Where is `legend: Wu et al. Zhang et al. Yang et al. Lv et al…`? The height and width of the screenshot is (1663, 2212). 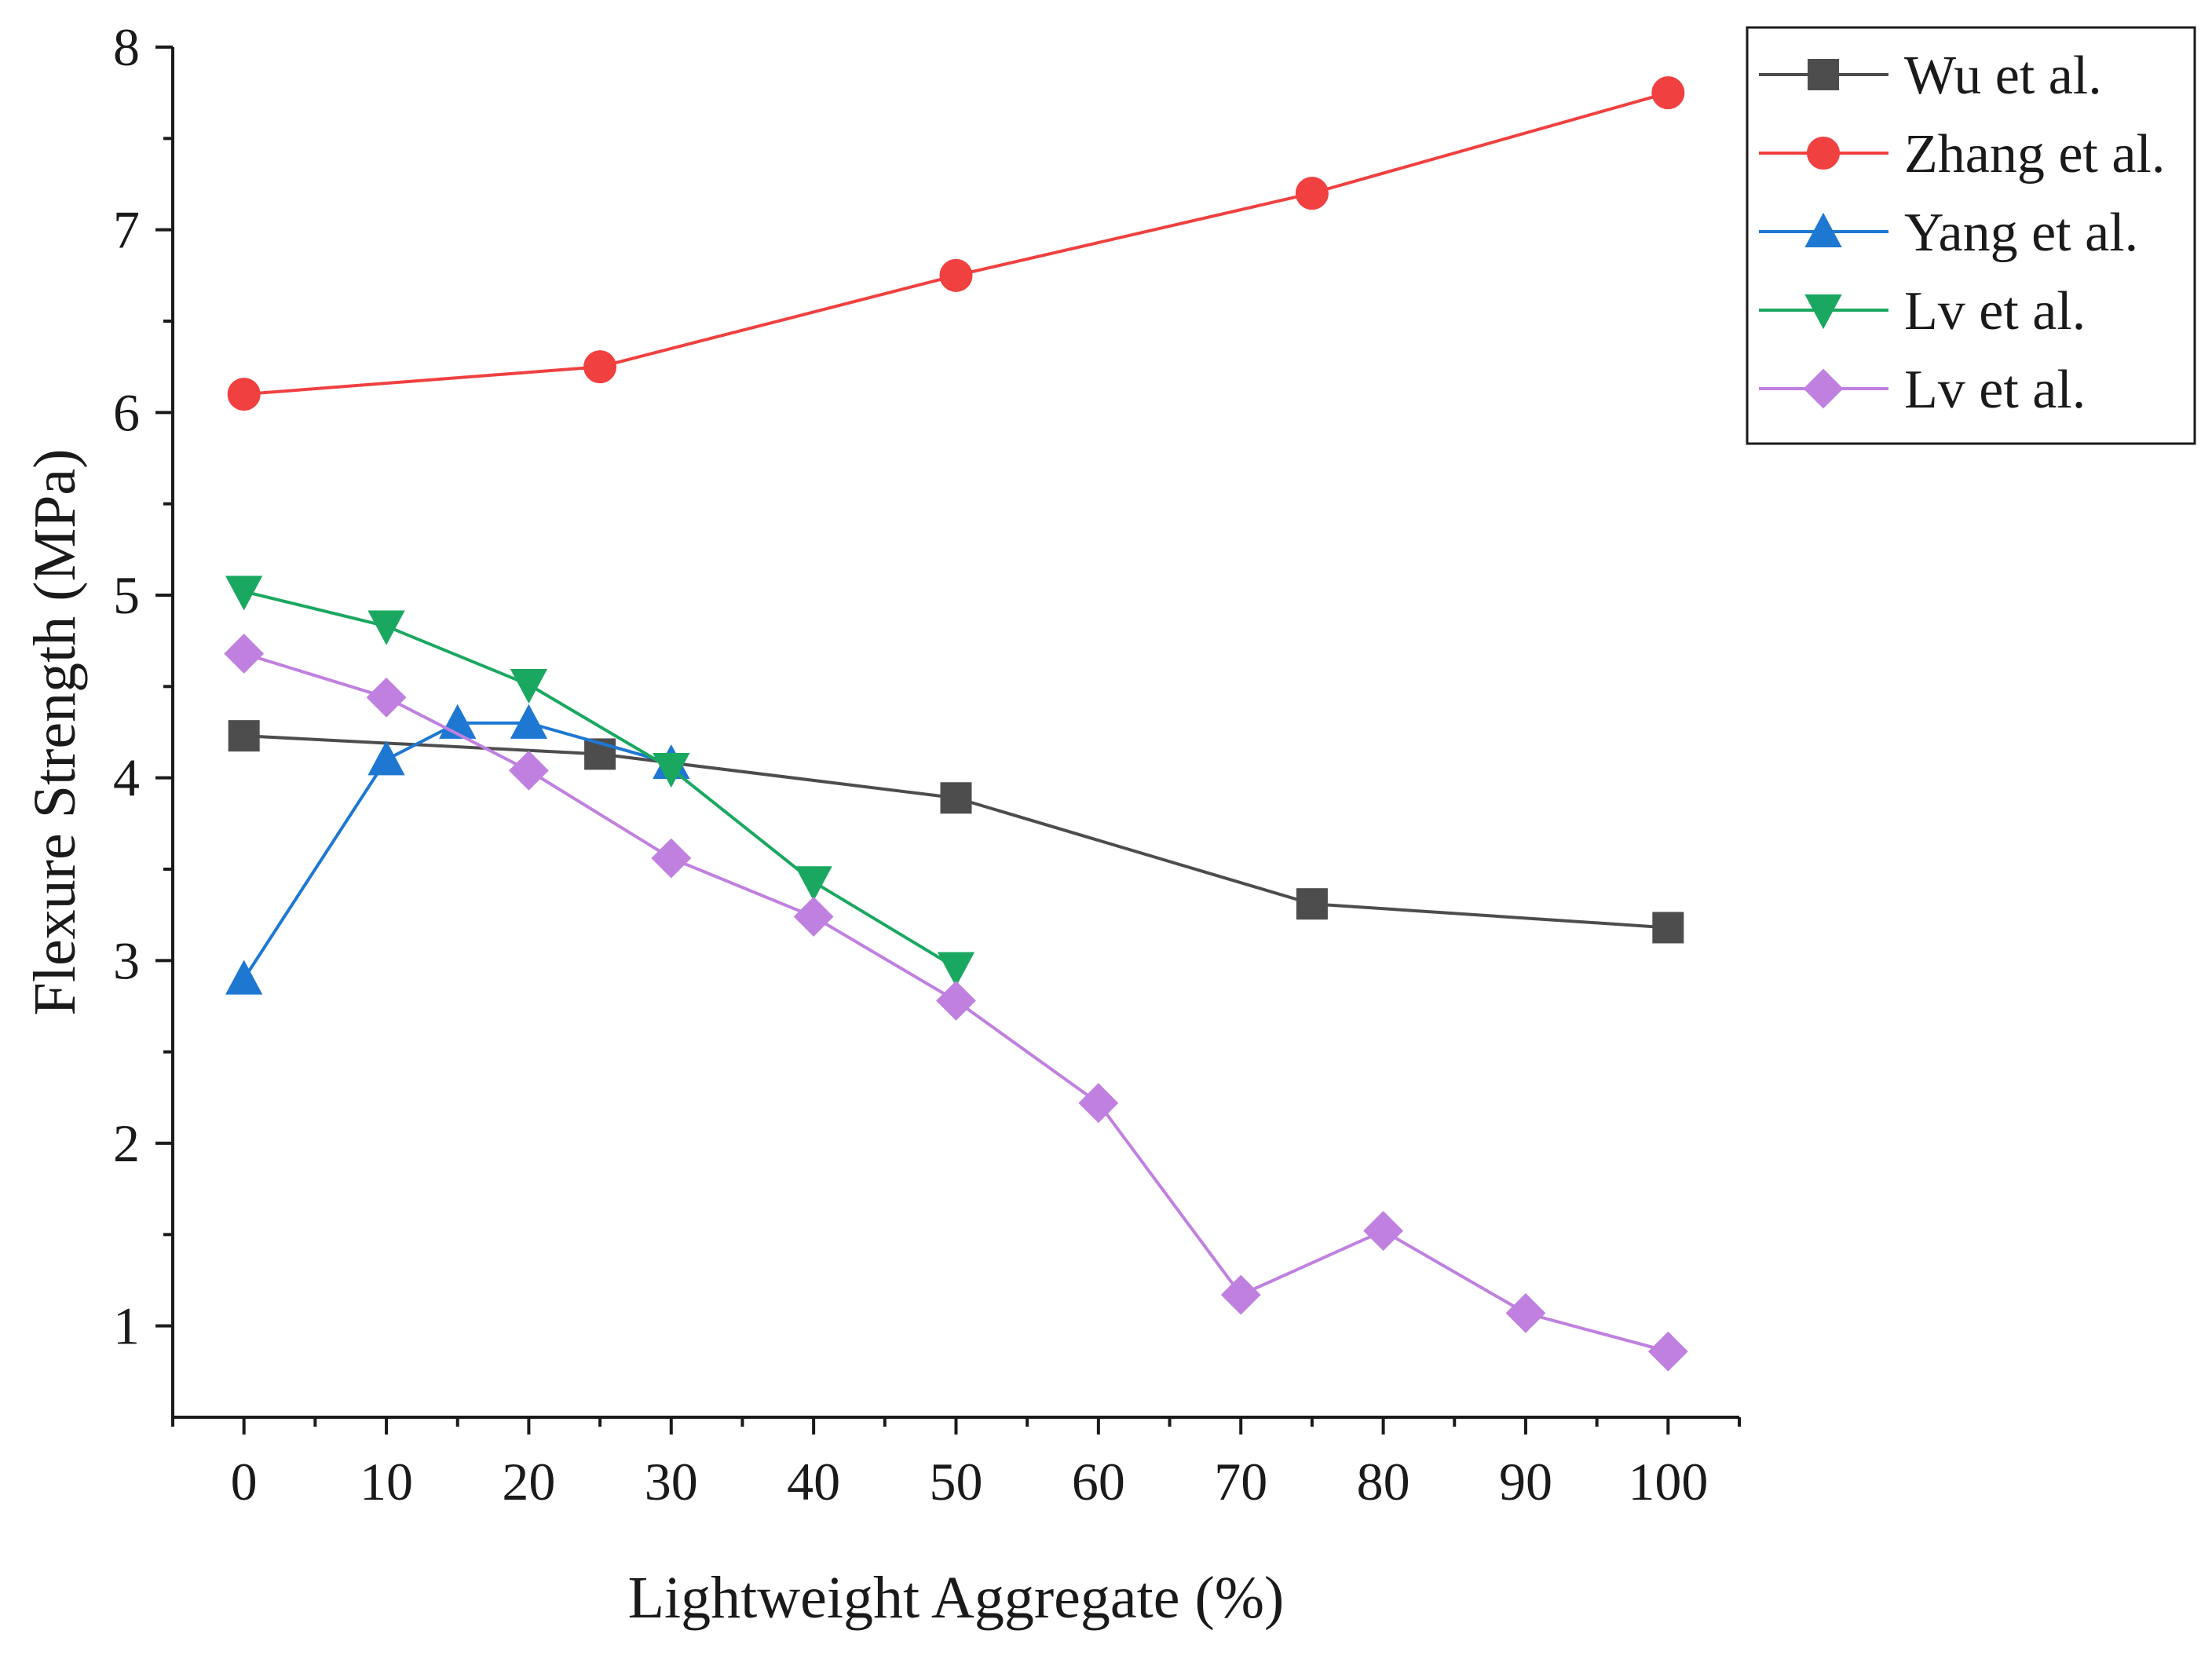 legend: Wu et al. Zhang et al. Yang et al. Lv et al… is located at coordinates (1971, 235).